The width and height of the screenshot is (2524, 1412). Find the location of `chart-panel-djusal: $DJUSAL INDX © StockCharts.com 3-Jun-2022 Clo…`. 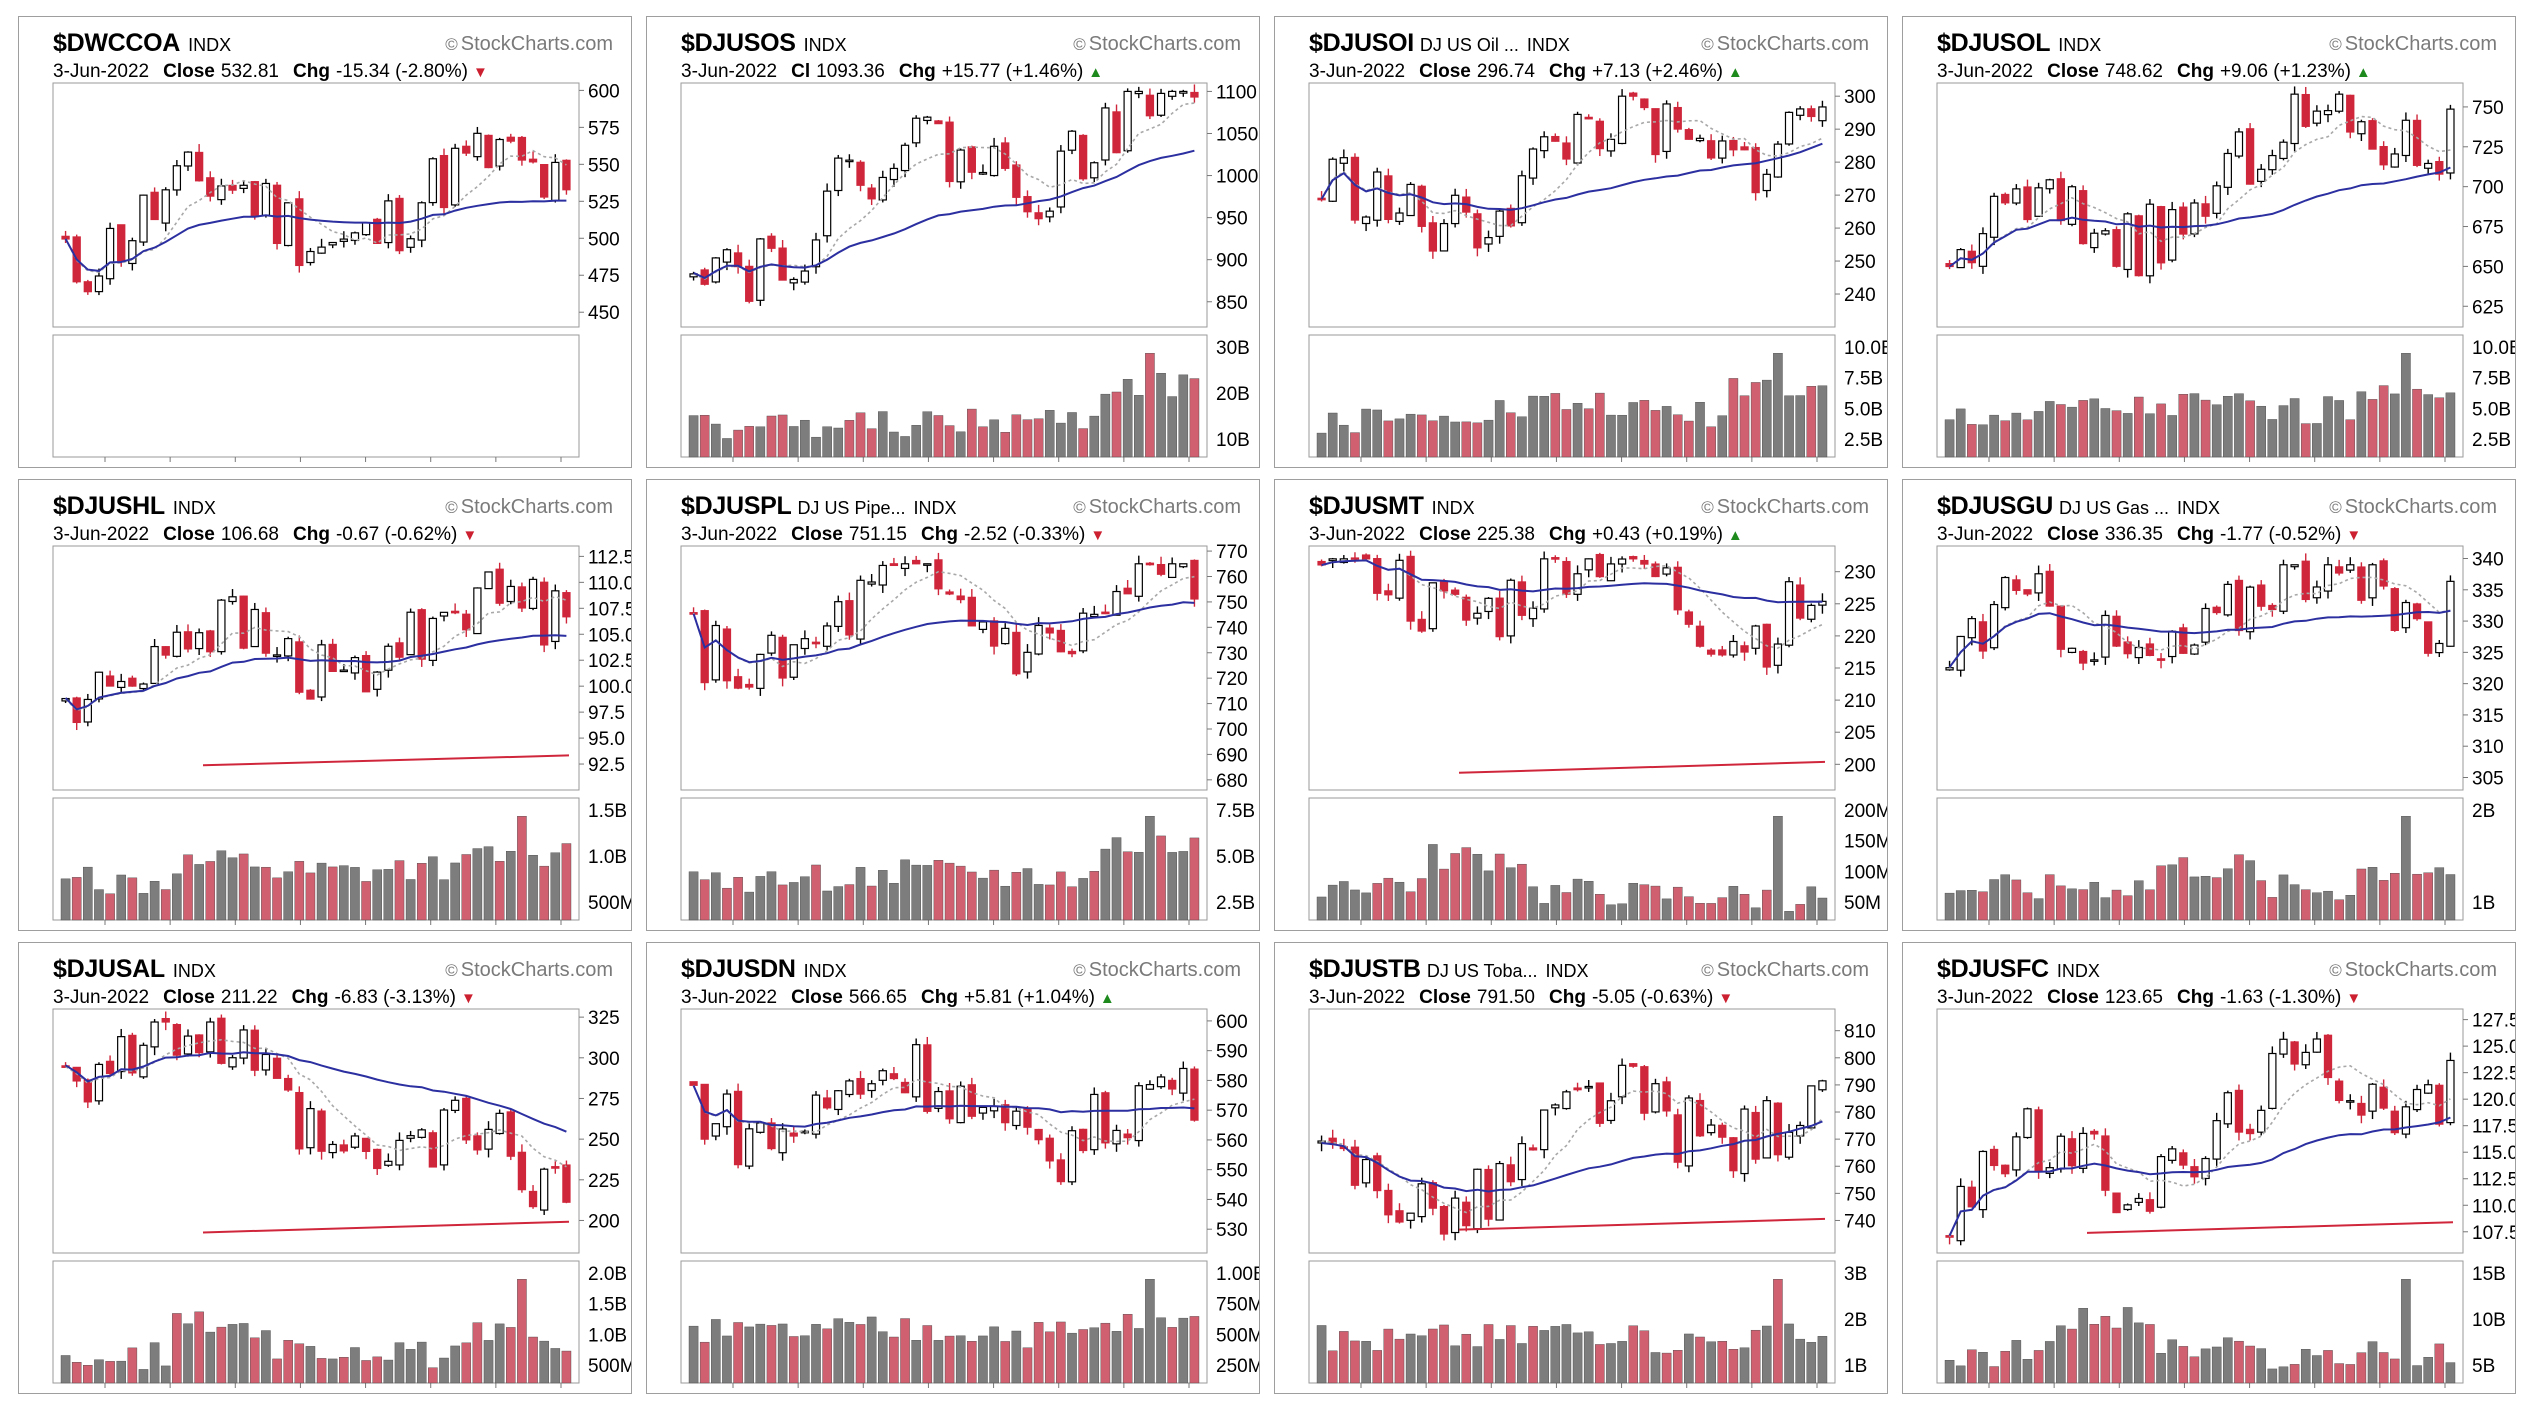

chart-panel-djusal: $DJUSAL INDX © StockCharts.com 3-Jun-2022 Clo… is located at coordinates (325, 1168).